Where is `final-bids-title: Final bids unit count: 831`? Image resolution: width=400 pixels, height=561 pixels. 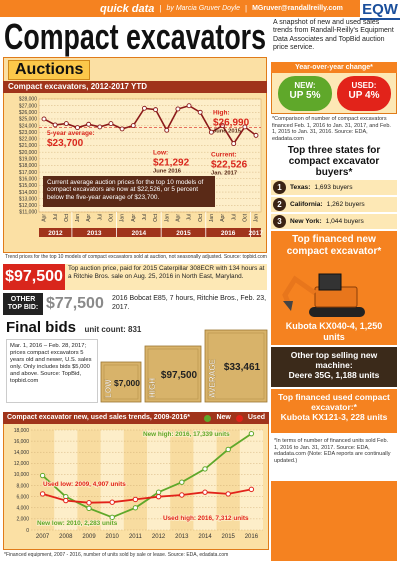
final-bids-title: Final bids unit count: 831 is located at coordinates (73, 328).